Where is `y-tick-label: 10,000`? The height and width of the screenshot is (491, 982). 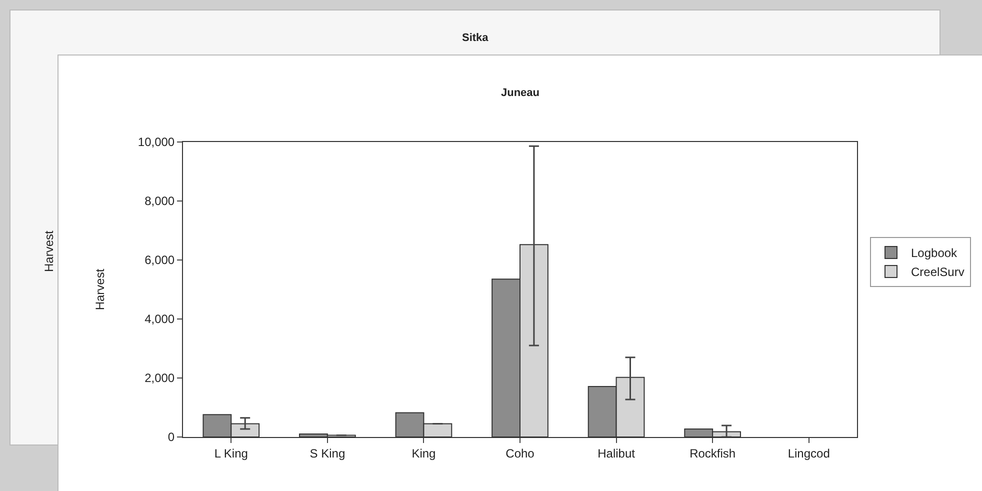
y-tick-label: 10,000 is located at coordinates (156, 142).